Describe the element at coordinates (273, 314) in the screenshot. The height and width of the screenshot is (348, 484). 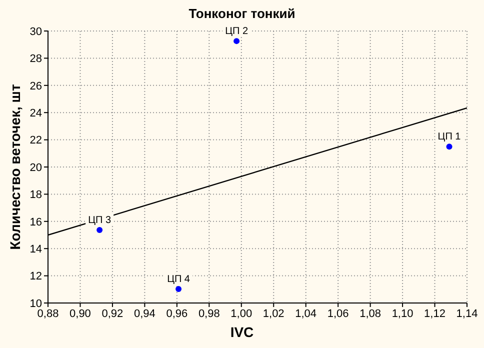
I see `x-tick-label: 1,02` at that location.